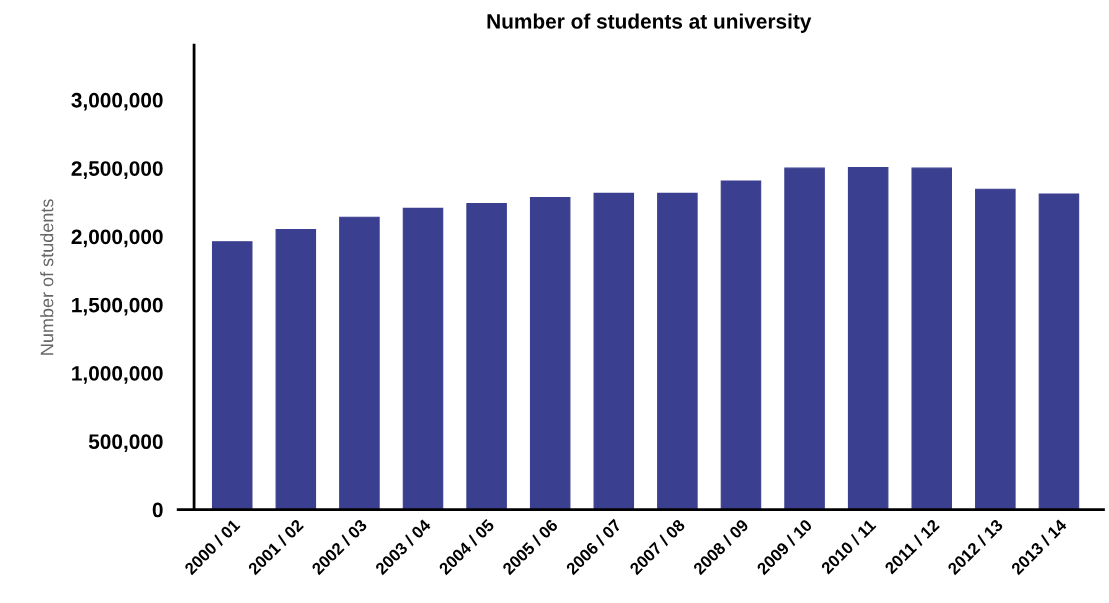  What do you see at coordinates (649, 23) in the screenshot?
I see `chart-title: Number of students at university` at bounding box center [649, 23].